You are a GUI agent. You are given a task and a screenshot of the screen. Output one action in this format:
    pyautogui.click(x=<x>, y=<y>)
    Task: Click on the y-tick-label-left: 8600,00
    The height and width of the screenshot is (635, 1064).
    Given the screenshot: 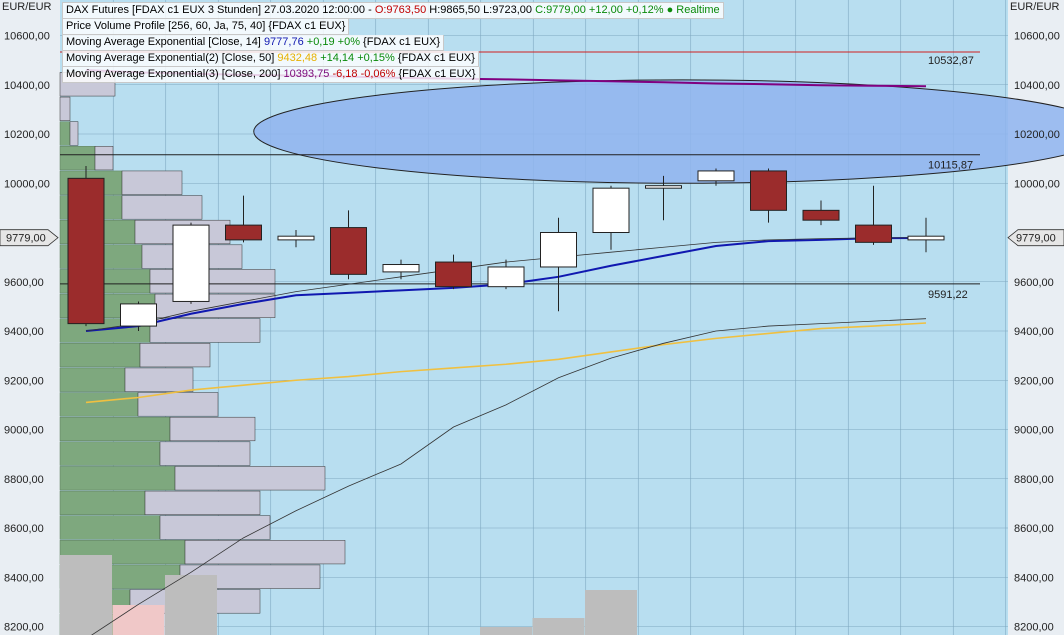 What is the action you would take?
    pyautogui.click(x=24, y=529)
    